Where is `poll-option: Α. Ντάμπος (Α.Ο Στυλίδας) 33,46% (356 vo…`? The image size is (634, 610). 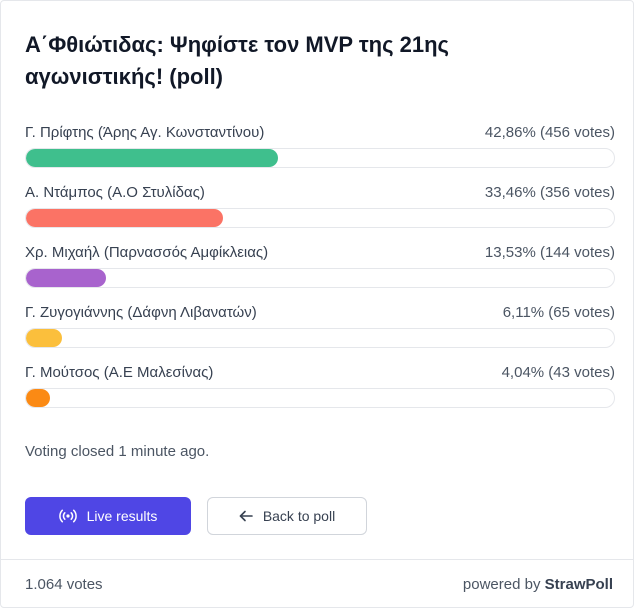
poll-option: Α. Ντάμπος (Α.Ο Στυλίδας) 33,46% (356 vo… is located at coordinates (320, 211).